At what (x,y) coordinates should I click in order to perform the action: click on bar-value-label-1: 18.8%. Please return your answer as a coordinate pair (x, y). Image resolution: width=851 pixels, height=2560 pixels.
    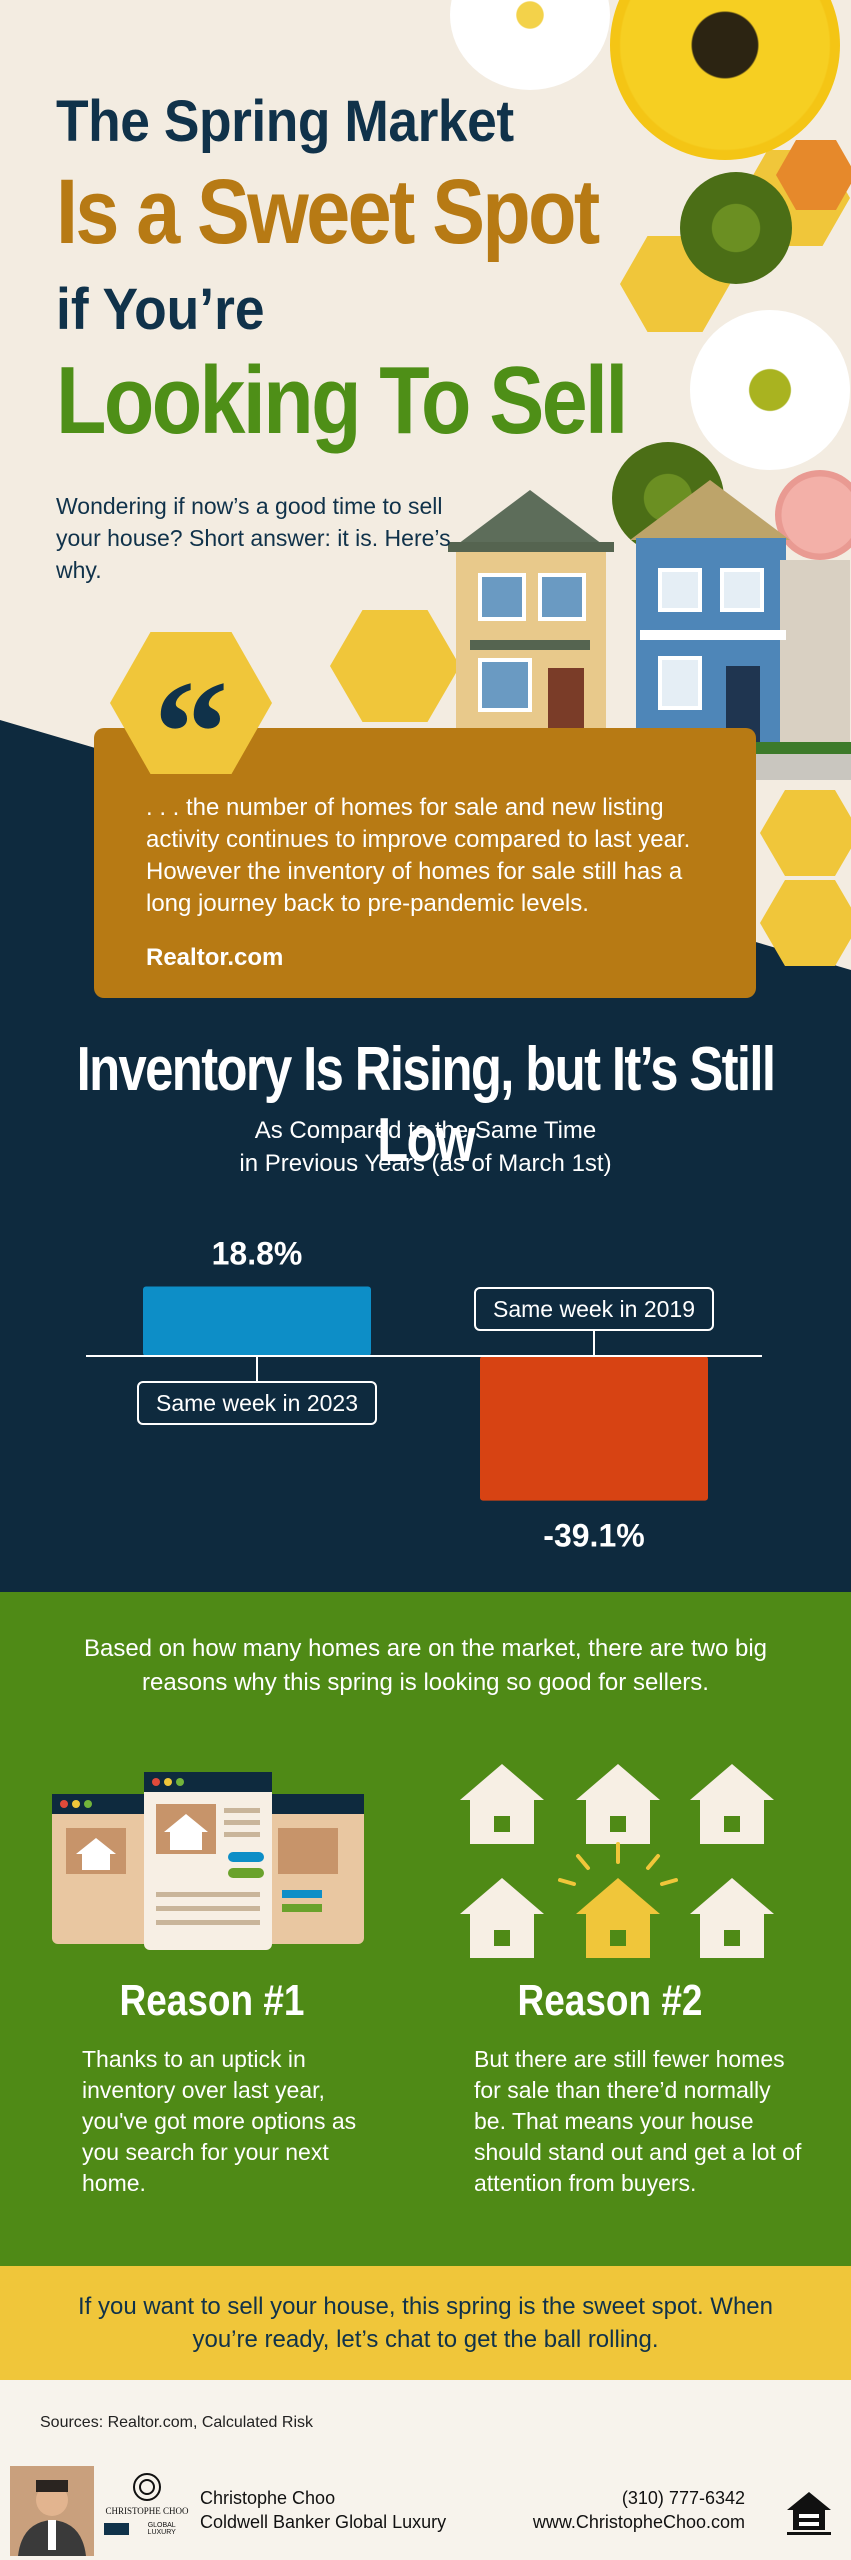
    Looking at the image, I should click on (257, 1253).